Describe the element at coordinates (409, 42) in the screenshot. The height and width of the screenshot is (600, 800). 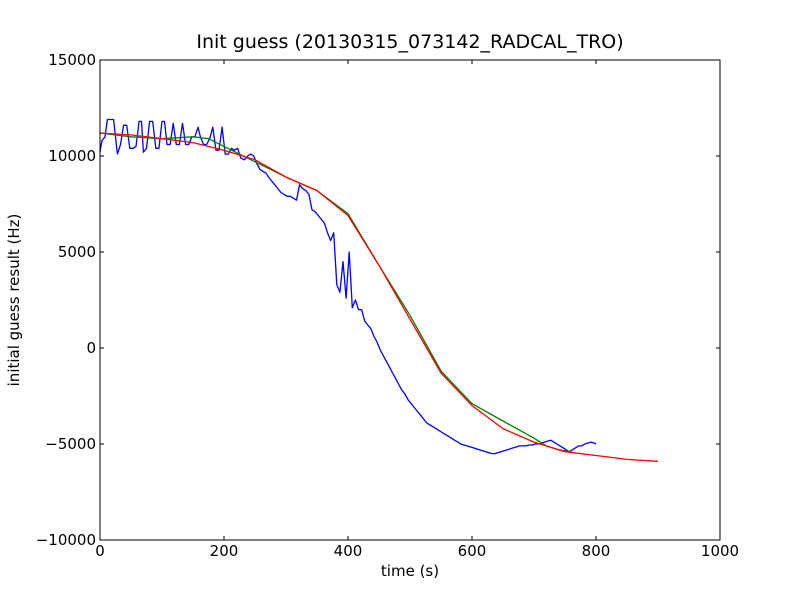
I see `chart-title: Init guess (20130315_073142_RADCAL_TRO)` at that location.